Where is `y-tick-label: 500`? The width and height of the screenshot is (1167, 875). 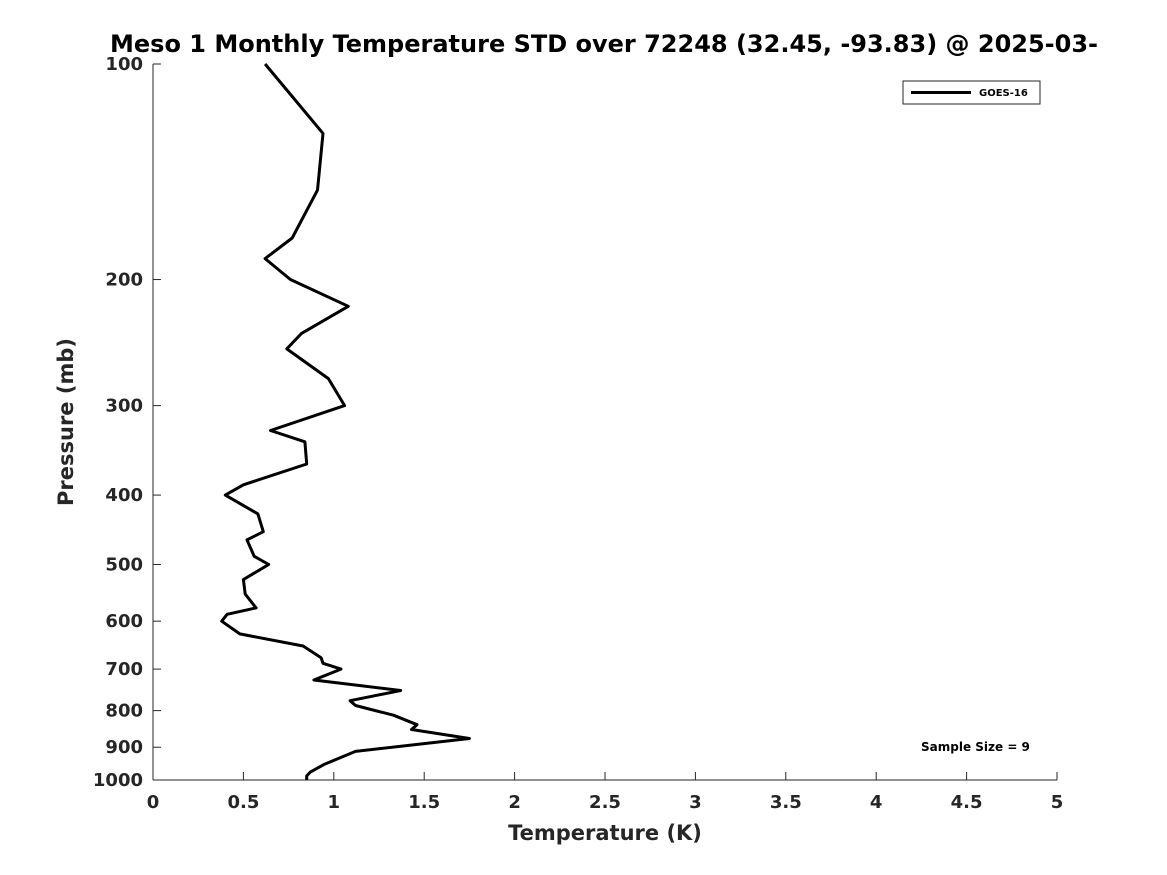
y-tick-label: 500 is located at coordinates (124, 564).